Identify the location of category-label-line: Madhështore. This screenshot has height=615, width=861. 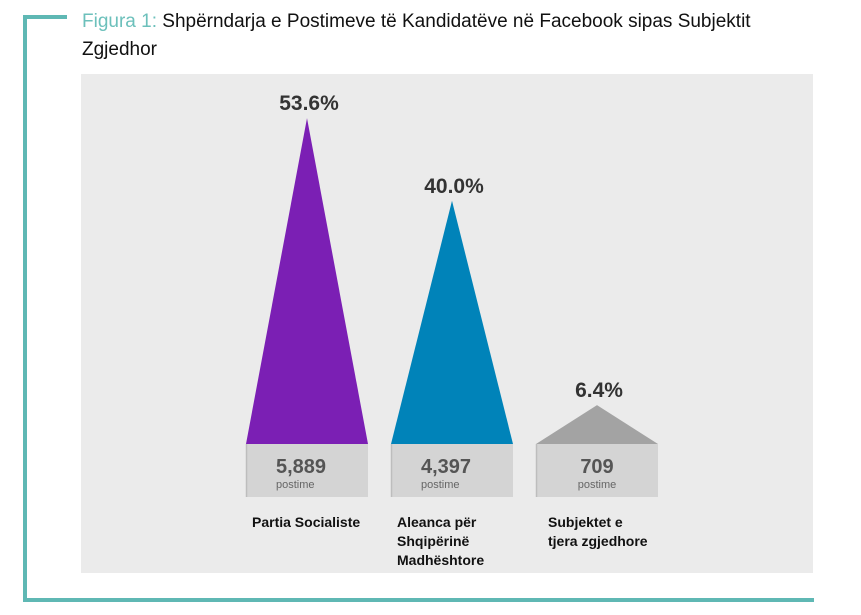
(441, 560).